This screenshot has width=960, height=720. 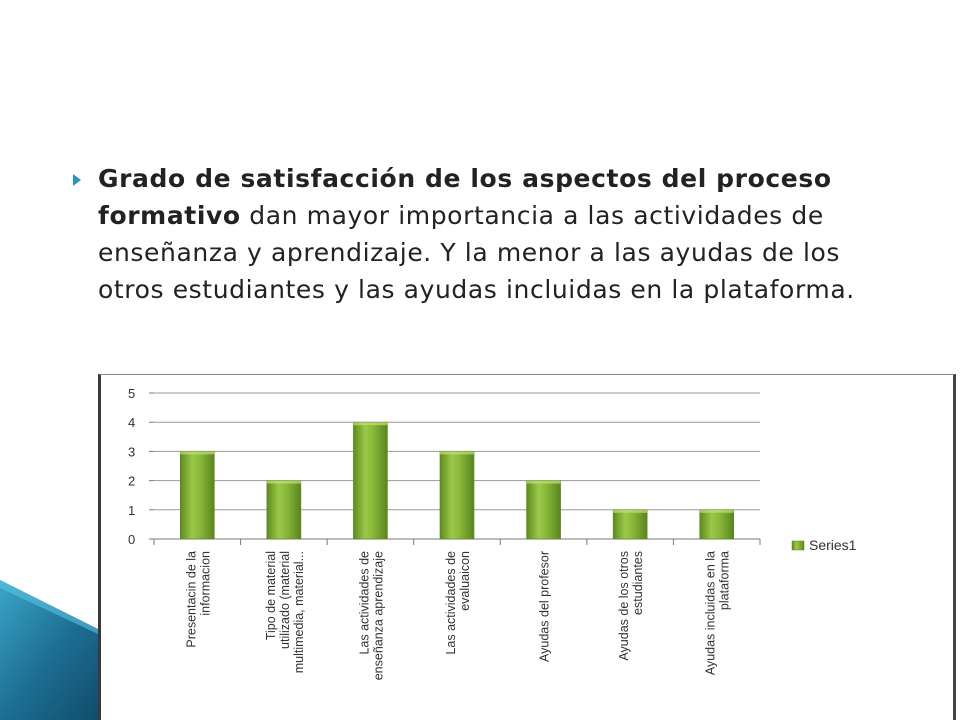 I want to click on y-tick-label: 4, so click(x=131, y=422).